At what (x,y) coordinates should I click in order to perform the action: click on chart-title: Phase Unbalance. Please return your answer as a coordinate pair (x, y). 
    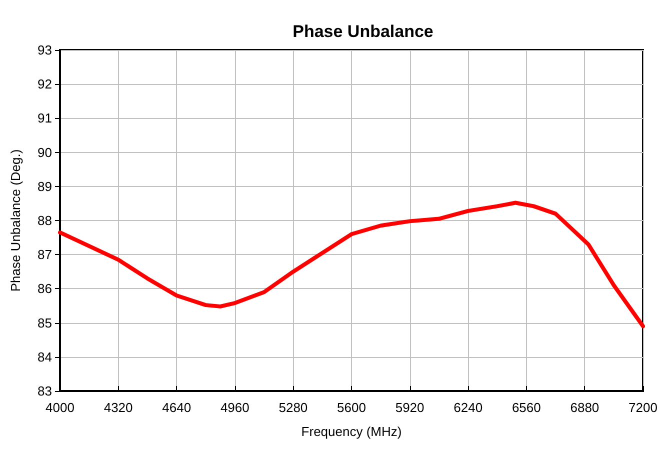
    Looking at the image, I should click on (363, 31).